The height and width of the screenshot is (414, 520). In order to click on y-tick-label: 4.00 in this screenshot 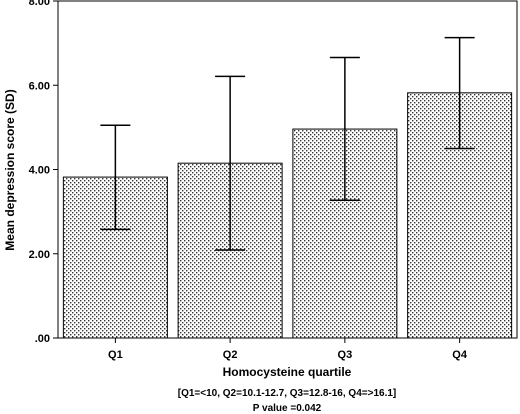, I will do `click(39, 171)`.